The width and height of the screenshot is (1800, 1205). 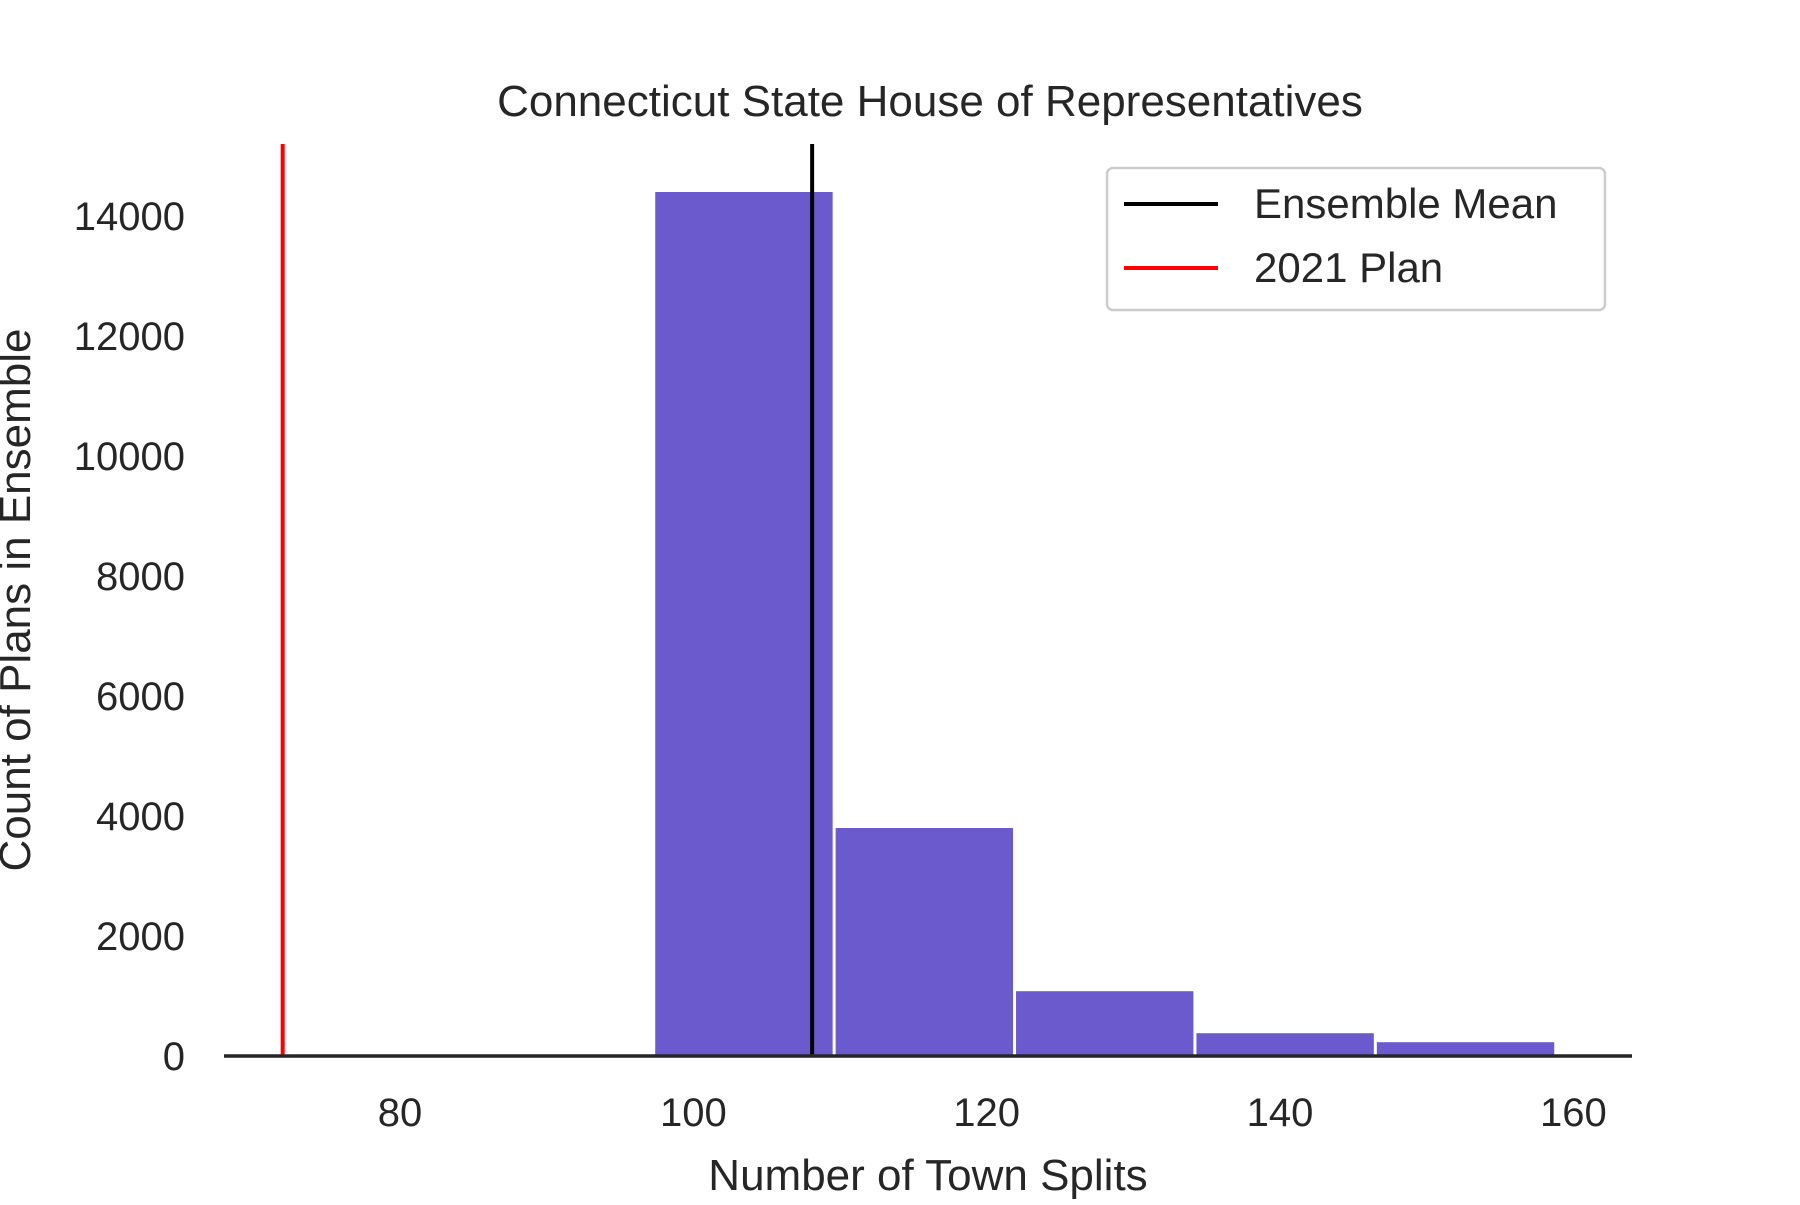 What do you see at coordinates (1280, 1113) in the screenshot?
I see `x-tick-label-140: 140` at bounding box center [1280, 1113].